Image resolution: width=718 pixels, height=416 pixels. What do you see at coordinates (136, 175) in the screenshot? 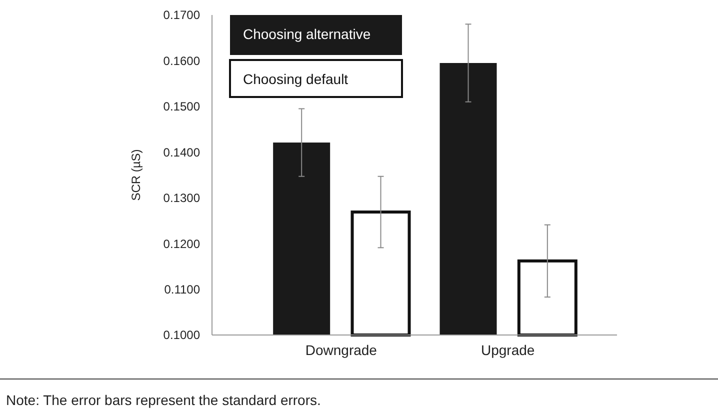
I see `y-axis-title: SCR (µS)` at bounding box center [136, 175].